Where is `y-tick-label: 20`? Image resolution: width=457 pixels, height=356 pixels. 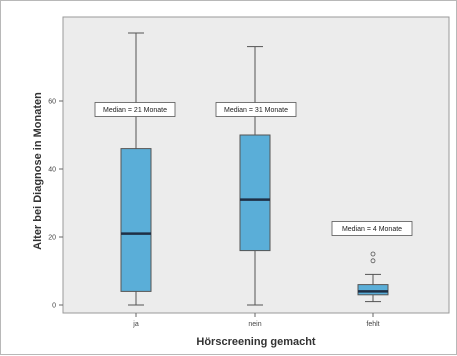
y-tick-label: 20 is located at coordinates (52, 238).